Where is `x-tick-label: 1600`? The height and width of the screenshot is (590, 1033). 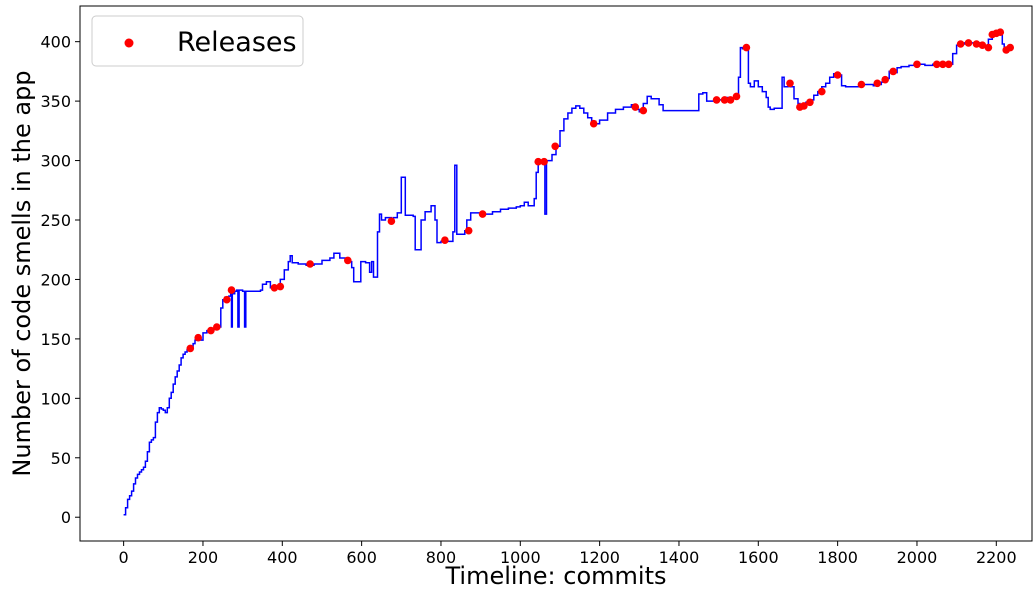
x-tick-label: 1600 is located at coordinates (758, 557).